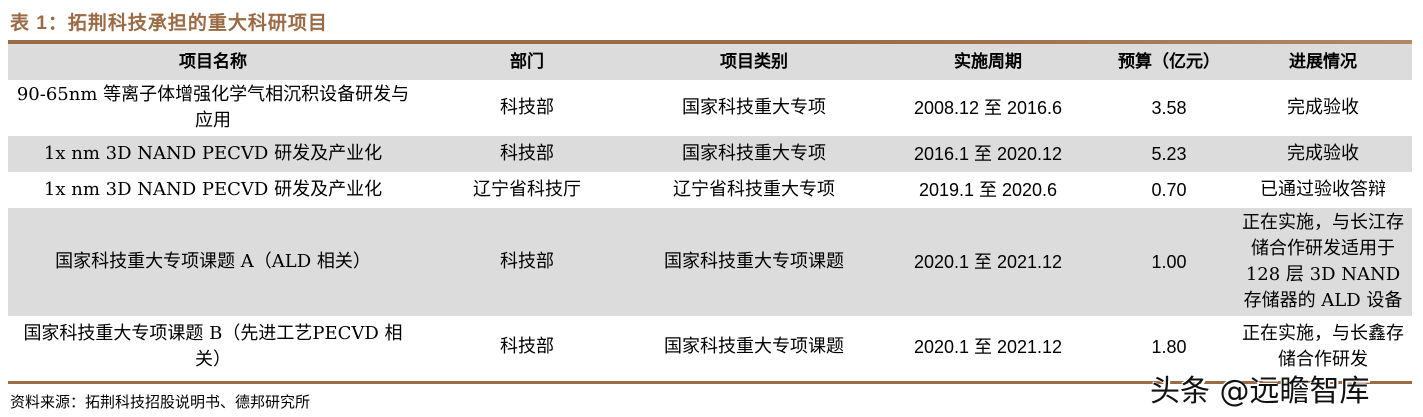 The width and height of the screenshot is (1423, 417). I want to click on table-cell: 1.00, so click(1169, 261).